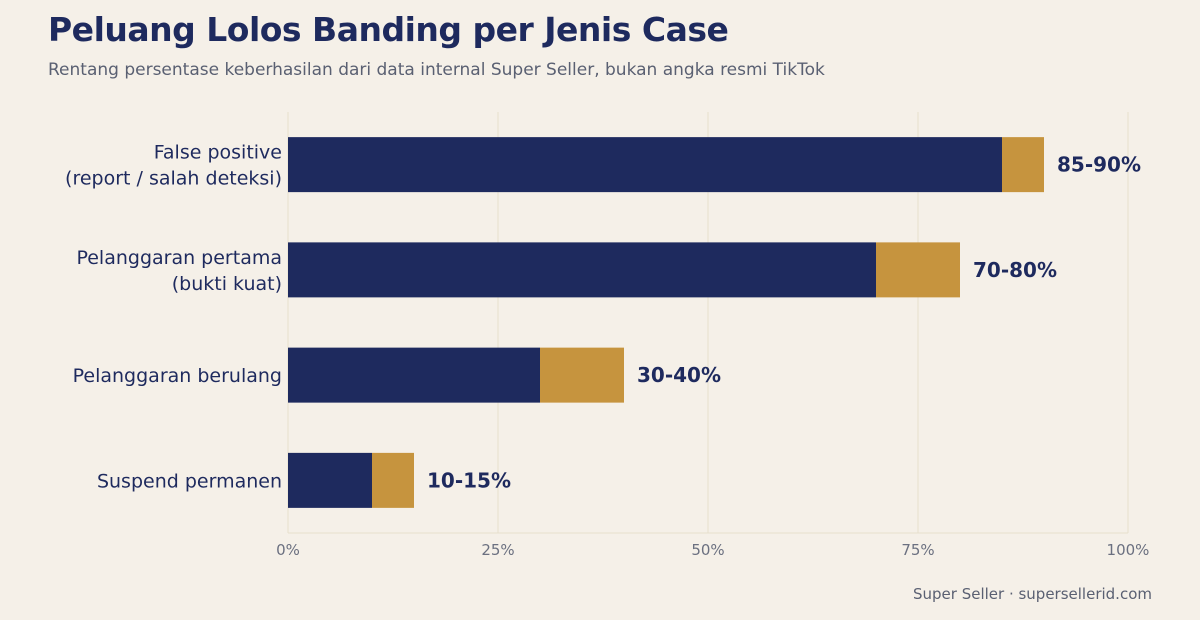 This screenshot has width=1200, height=620. Describe the element at coordinates (388, 29) in the screenshot. I see `chart-title: Peluang Lolos Banding per Jenis Case` at that location.